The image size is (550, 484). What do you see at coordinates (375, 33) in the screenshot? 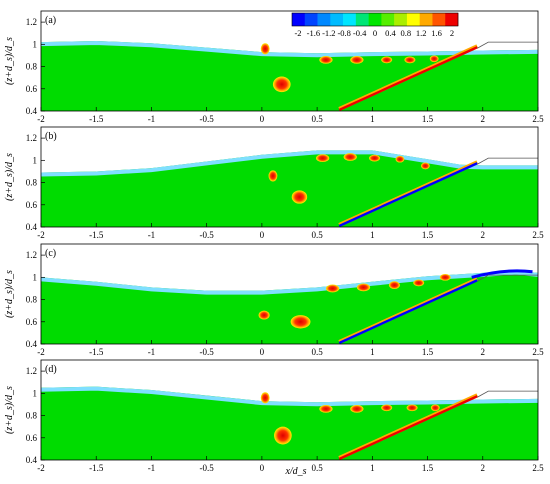
I see `colorbar-tick-label: 0` at bounding box center [375, 33].